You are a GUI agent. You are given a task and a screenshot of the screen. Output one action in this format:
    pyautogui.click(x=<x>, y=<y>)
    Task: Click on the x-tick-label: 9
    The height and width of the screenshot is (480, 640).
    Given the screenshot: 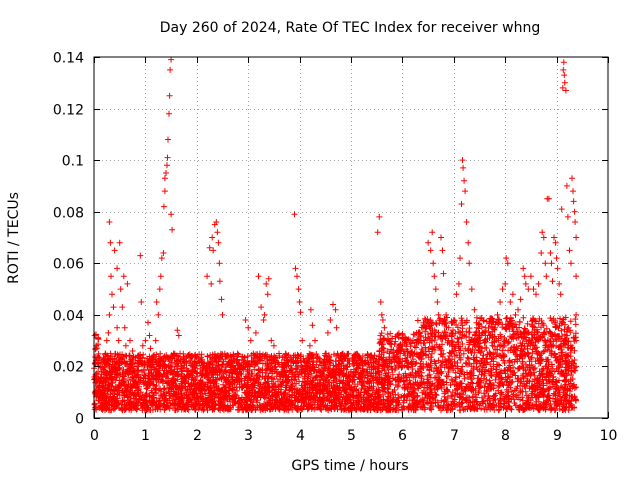 What is the action you would take?
    pyautogui.click(x=557, y=436)
    